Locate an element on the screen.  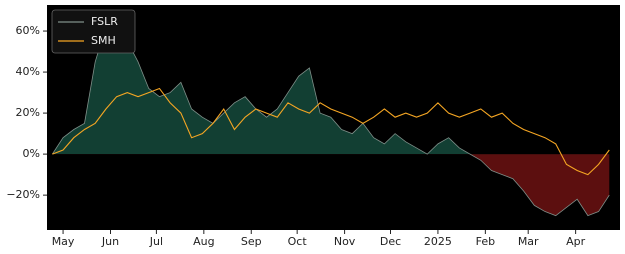
legend-label: FSLR is located at coordinates (104, 21).